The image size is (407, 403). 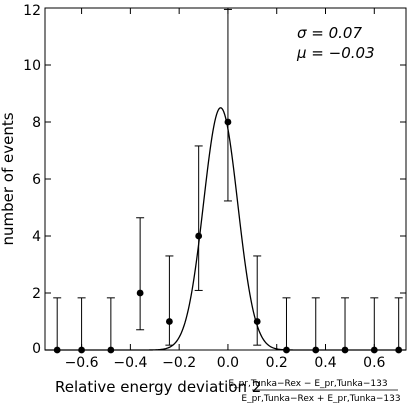 What do you see at coordinates (36, 123) in the screenshot?
I see `y-tick-label-4: 8` at bounding box center [36, 123].